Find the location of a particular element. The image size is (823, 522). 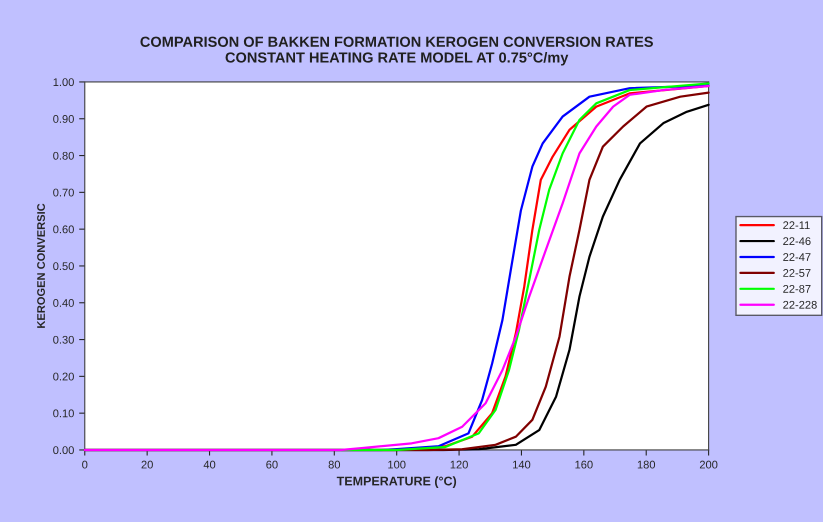

legend-label: 22-46 is located at coordinates (797, 241).